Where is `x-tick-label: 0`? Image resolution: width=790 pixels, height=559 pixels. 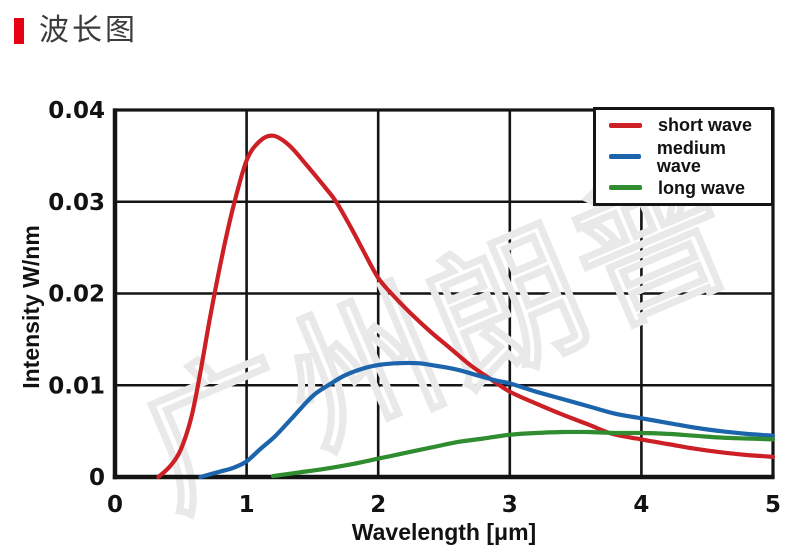 x-tick-label: 0 is located at coordinates (115, 505).